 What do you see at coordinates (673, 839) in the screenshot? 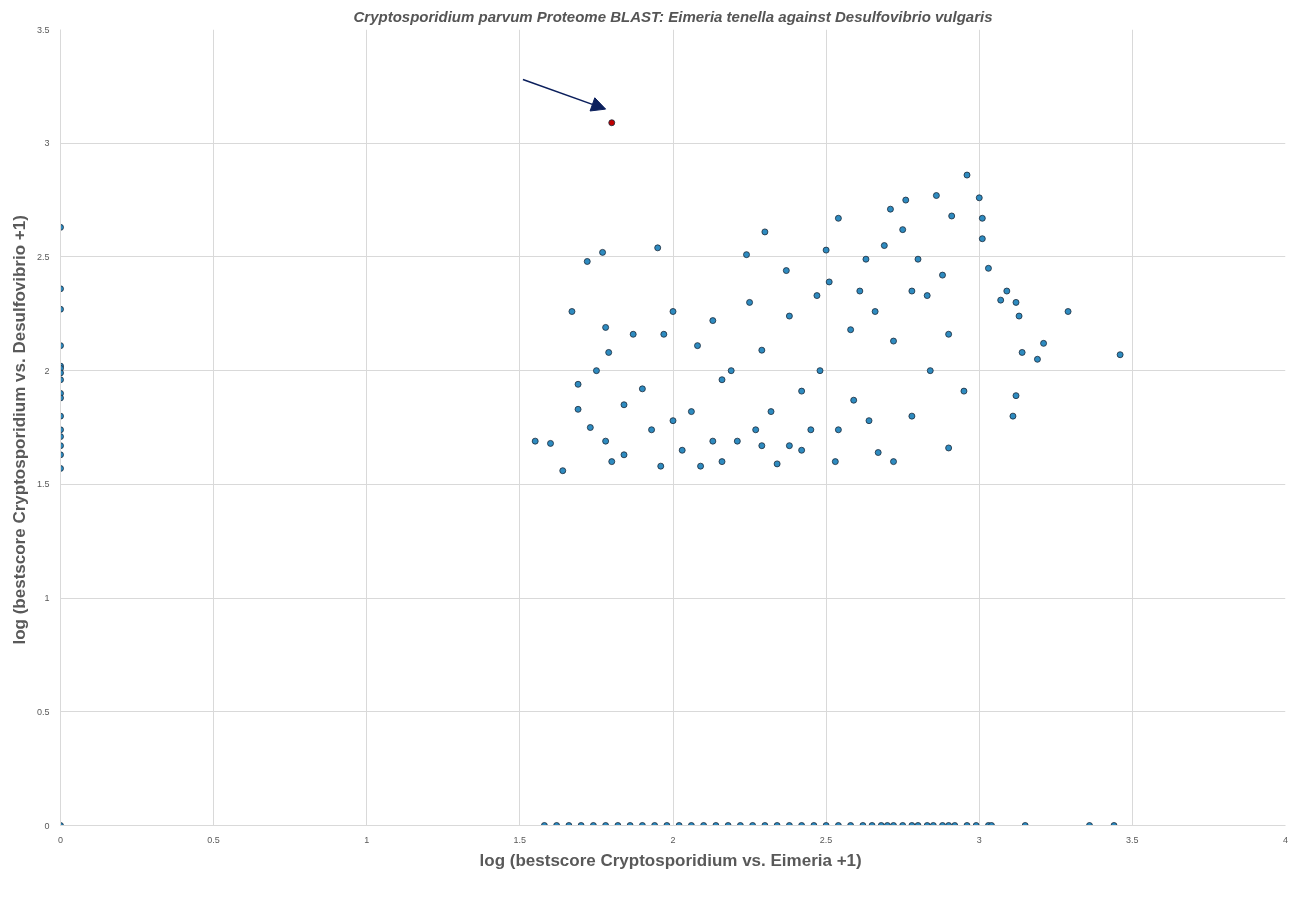
I see `x-tick-label: 2` at bounding box center [673, 839].